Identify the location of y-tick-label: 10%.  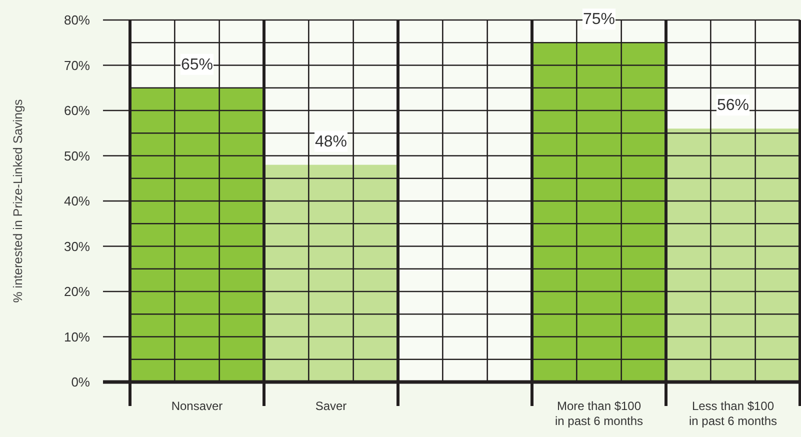
(77, 336).